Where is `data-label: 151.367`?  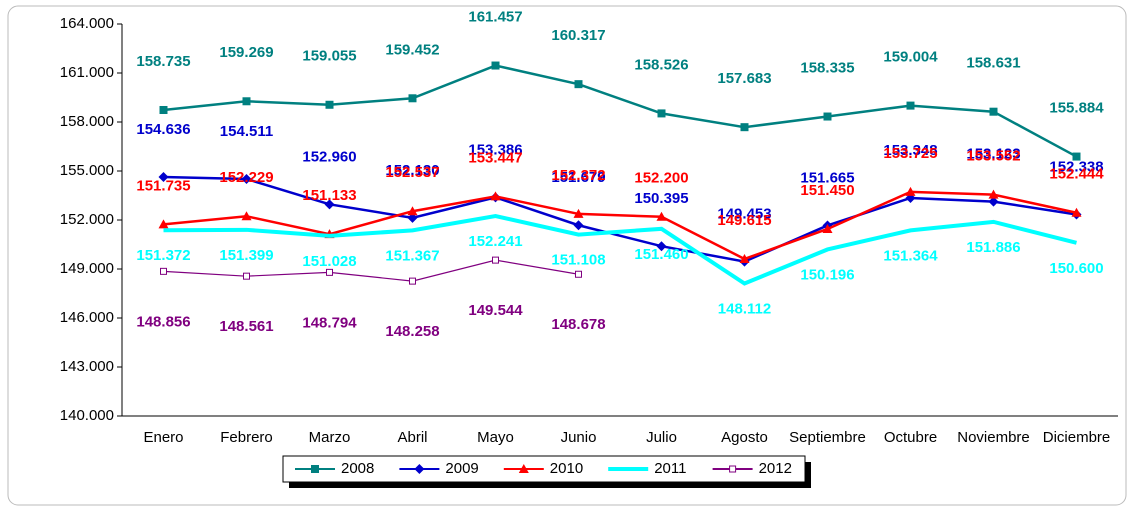 data-label: 151.367 is located at coordinates (412, 255).